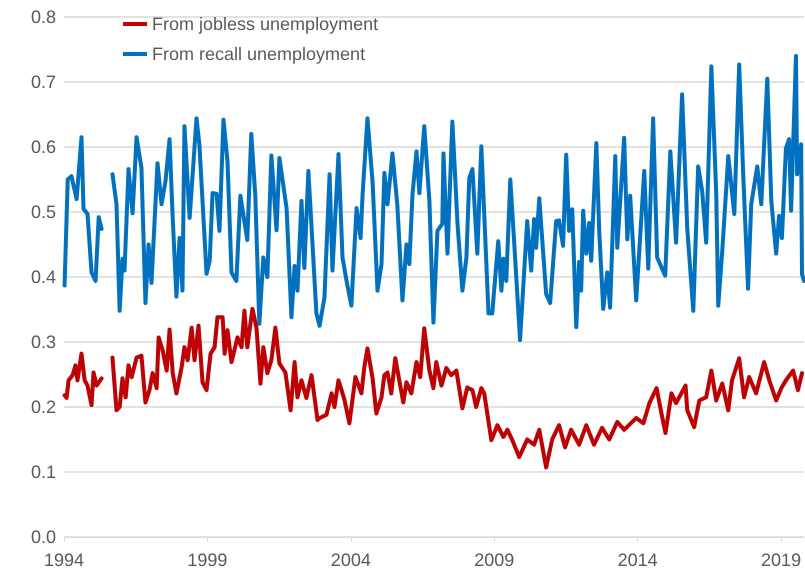 The width and height of the screenshot is (805, 581). What do you see at coordinates (43, 342) in the screenshot?
I see `y-tick-label: 0.3` at bounding box center [43, 342].